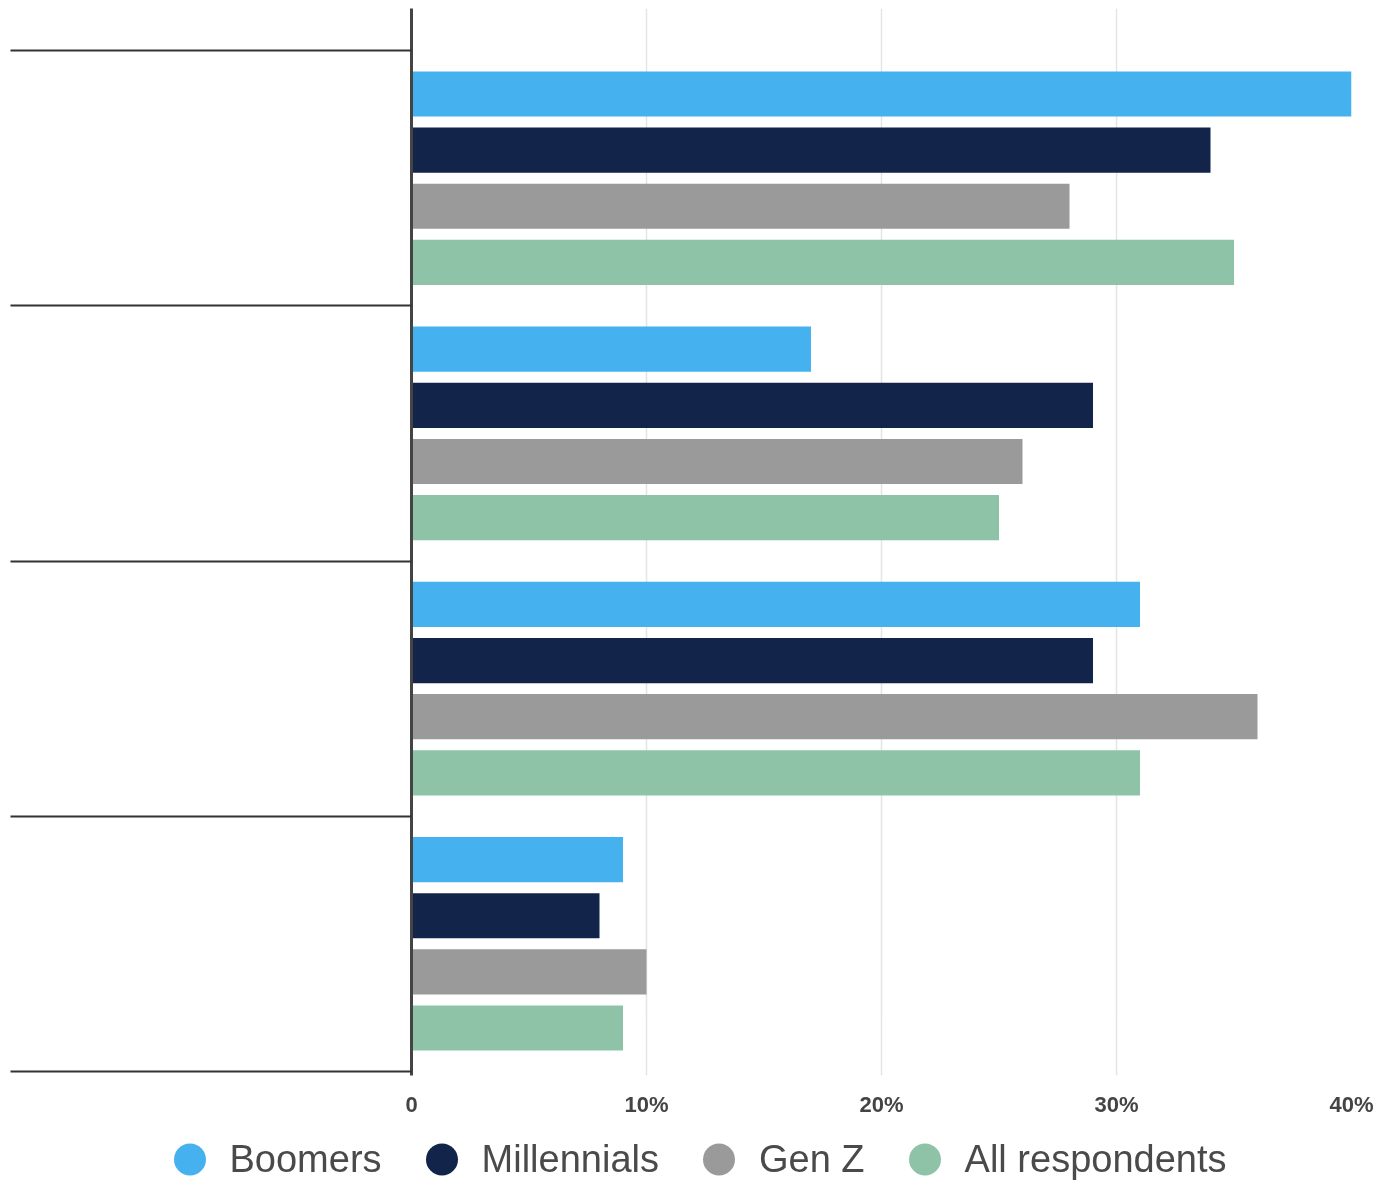 The width and height of the screenshot is (1376, 1199). I want to click on x-tick-label: 10%, so click(646, 1104).